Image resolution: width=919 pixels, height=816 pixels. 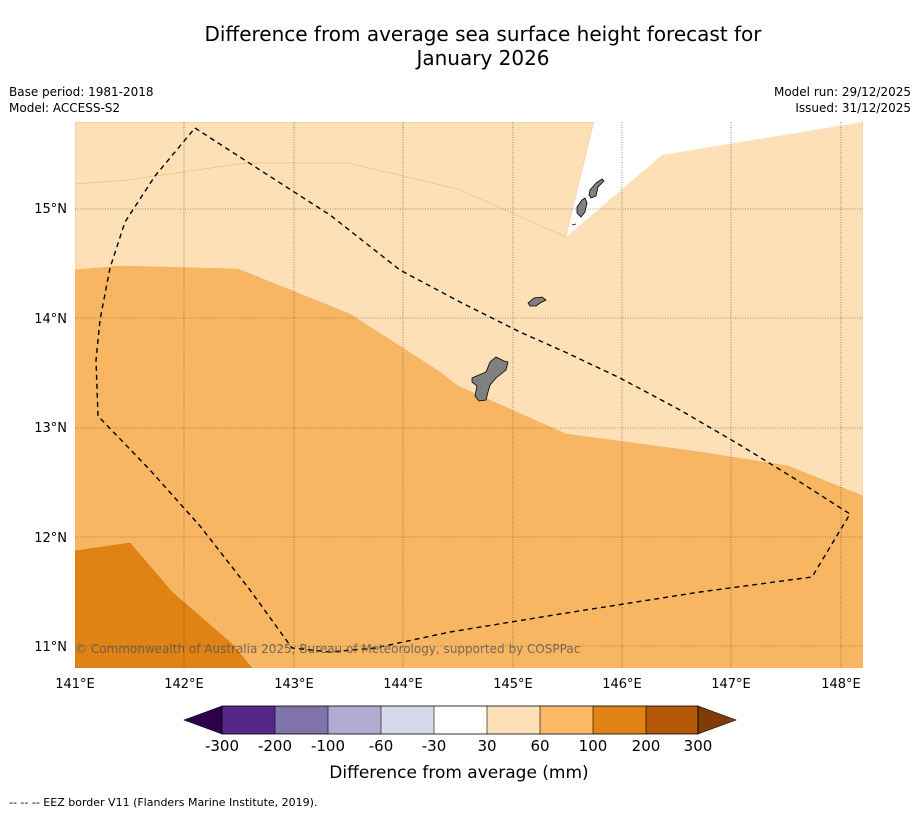 What do you see at coordinates (434, 746) in the screenshot?
I see `colorbar-tick: -30` at bounding box center [434, 746].